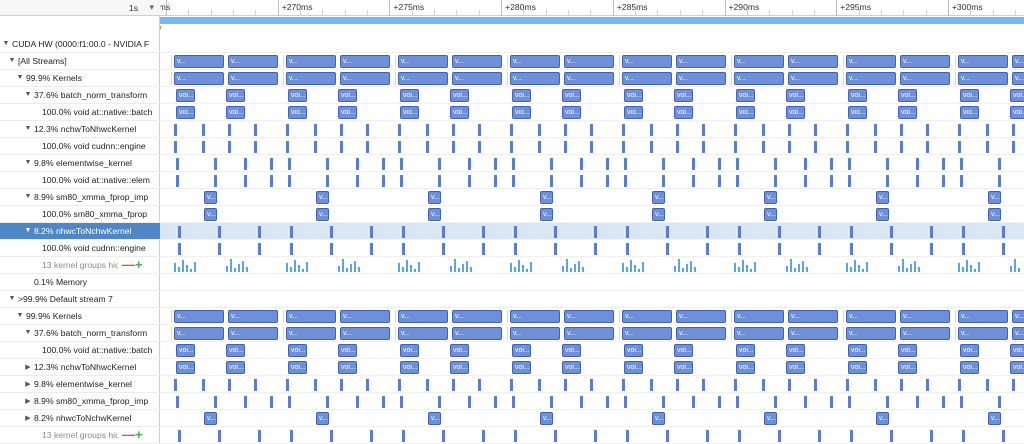 This screenshot has width=1024, height=444. Describe the element at coordinates (139, 434) in the screenshot. I see `plus-icon: +` at that location.